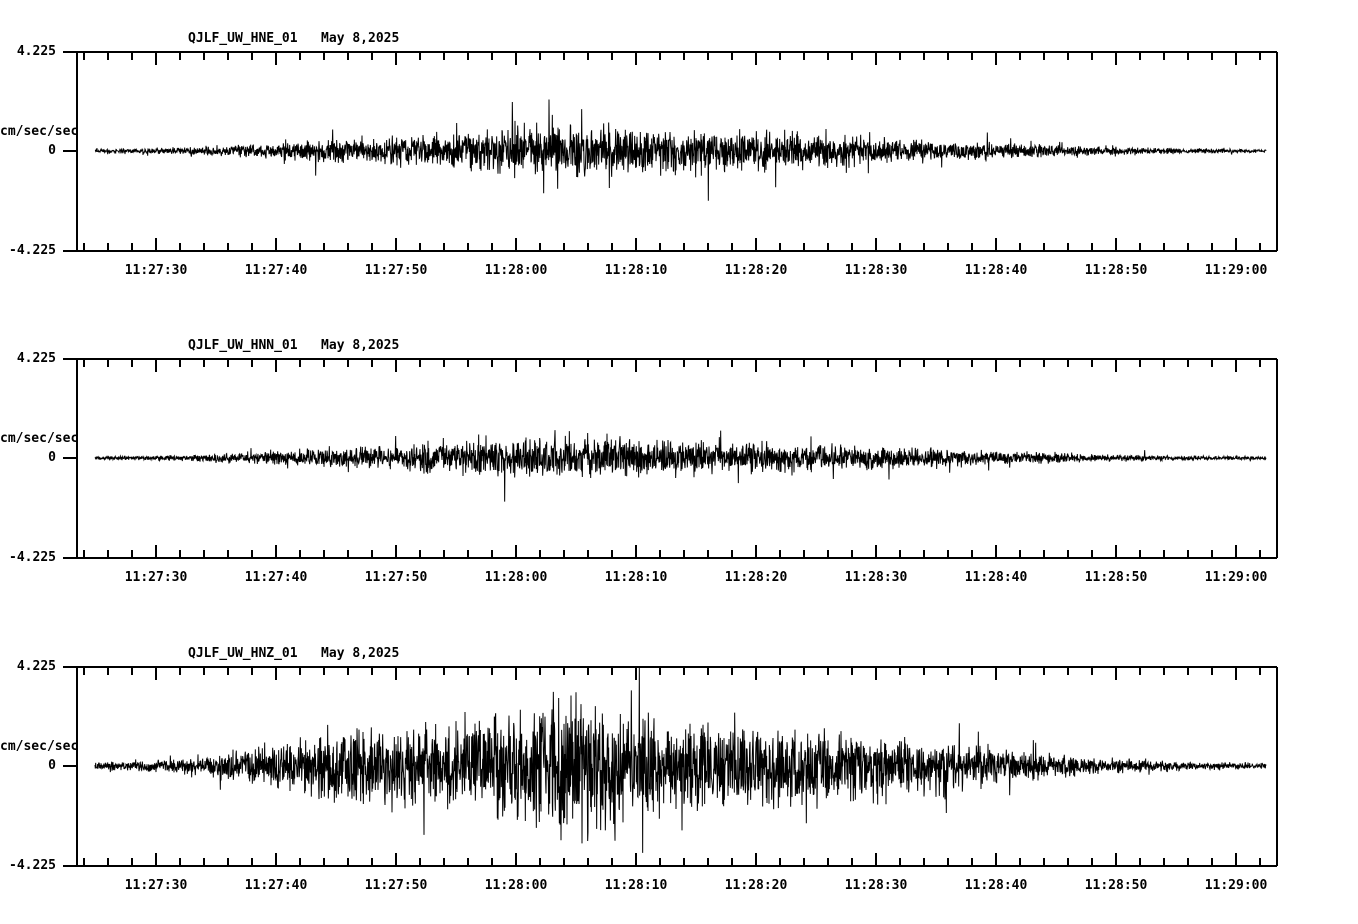 This screenshot has height=924, width=1358. Describe the element at coordinates (294, 653) in the screenshot. I see `panel-title: QJLF_UW_HNZ_01 May 8,2025` at that location.